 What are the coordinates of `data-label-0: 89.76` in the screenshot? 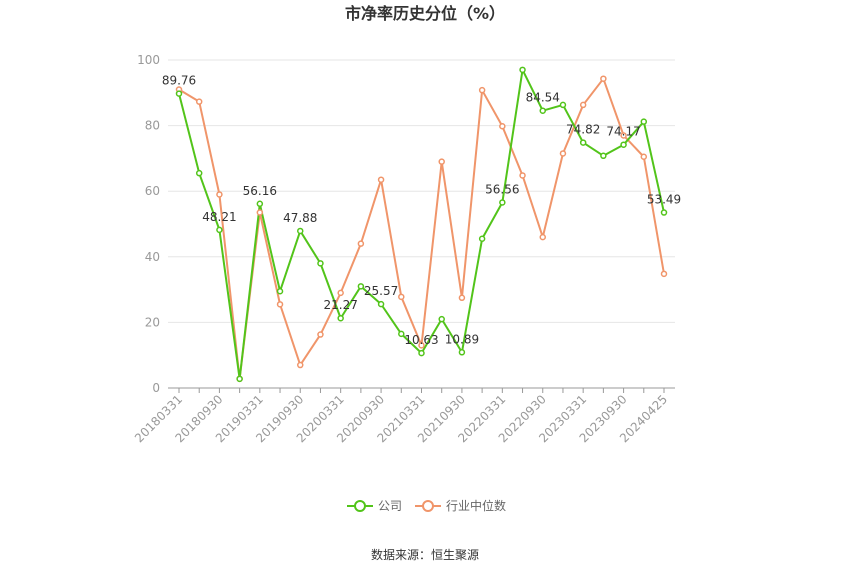 It's located at (179, 81).